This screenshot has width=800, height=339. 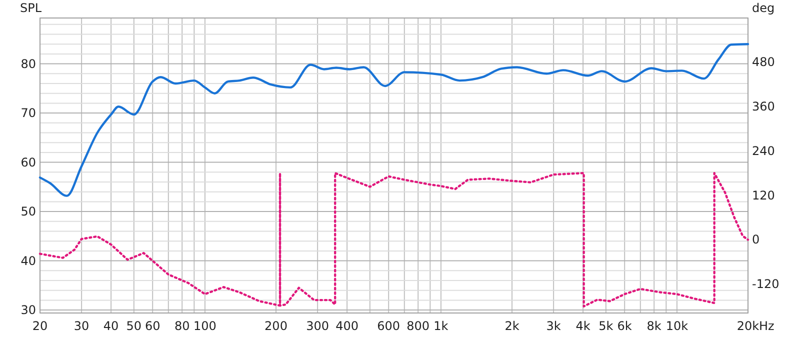 I want to click on x-tick-label: 100, so click(x=205, y=326).